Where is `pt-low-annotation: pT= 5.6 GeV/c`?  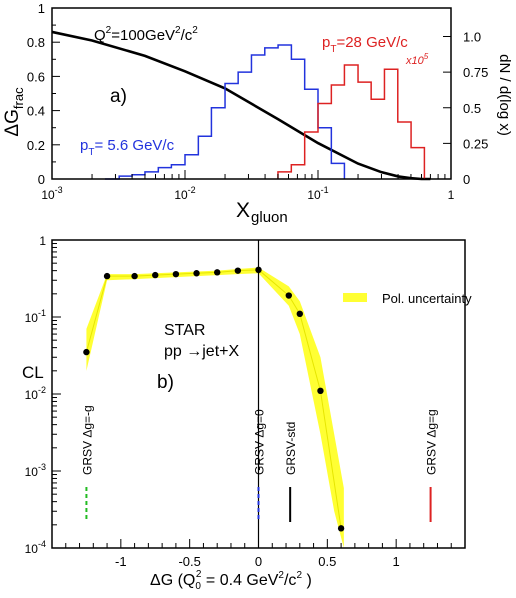 pt-low-annotation: pT= 5.6 GeV/c is located at coordinates (127, 147).